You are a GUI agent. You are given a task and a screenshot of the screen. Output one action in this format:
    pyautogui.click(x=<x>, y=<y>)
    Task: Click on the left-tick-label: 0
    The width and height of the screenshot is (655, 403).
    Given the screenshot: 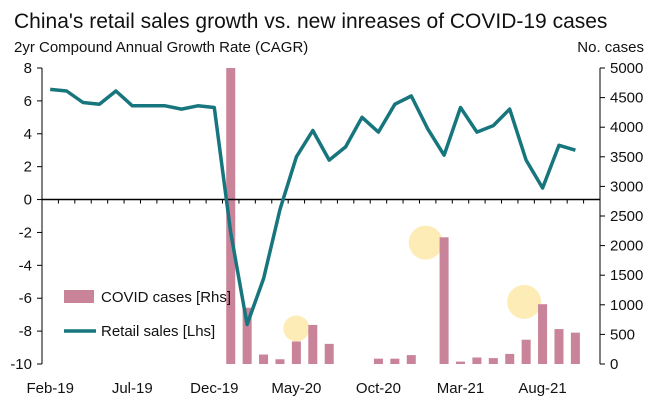 What is the action you would take?
    pyautogui.click(x=28, y=200)
    